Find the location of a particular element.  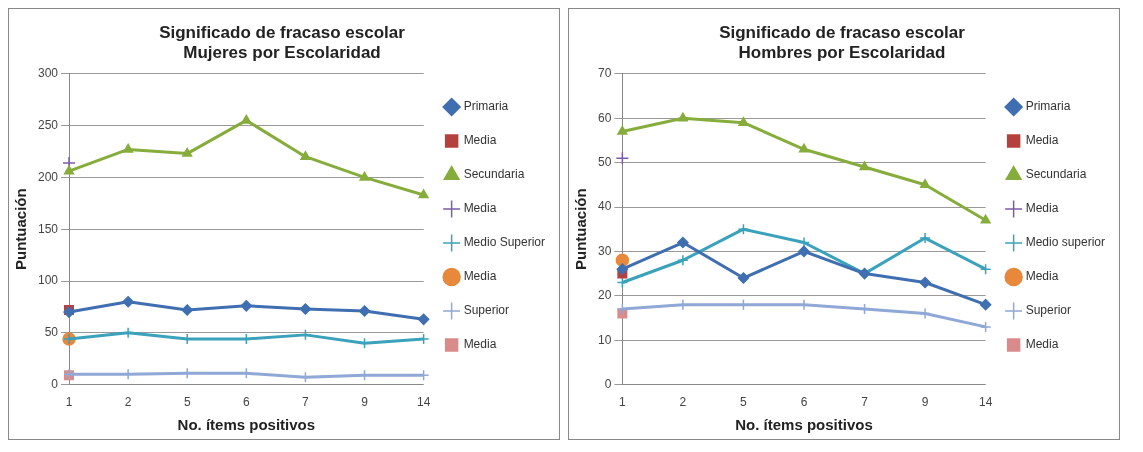

text: Mujeres por Escolaridad is located at coordinates (282, 53).